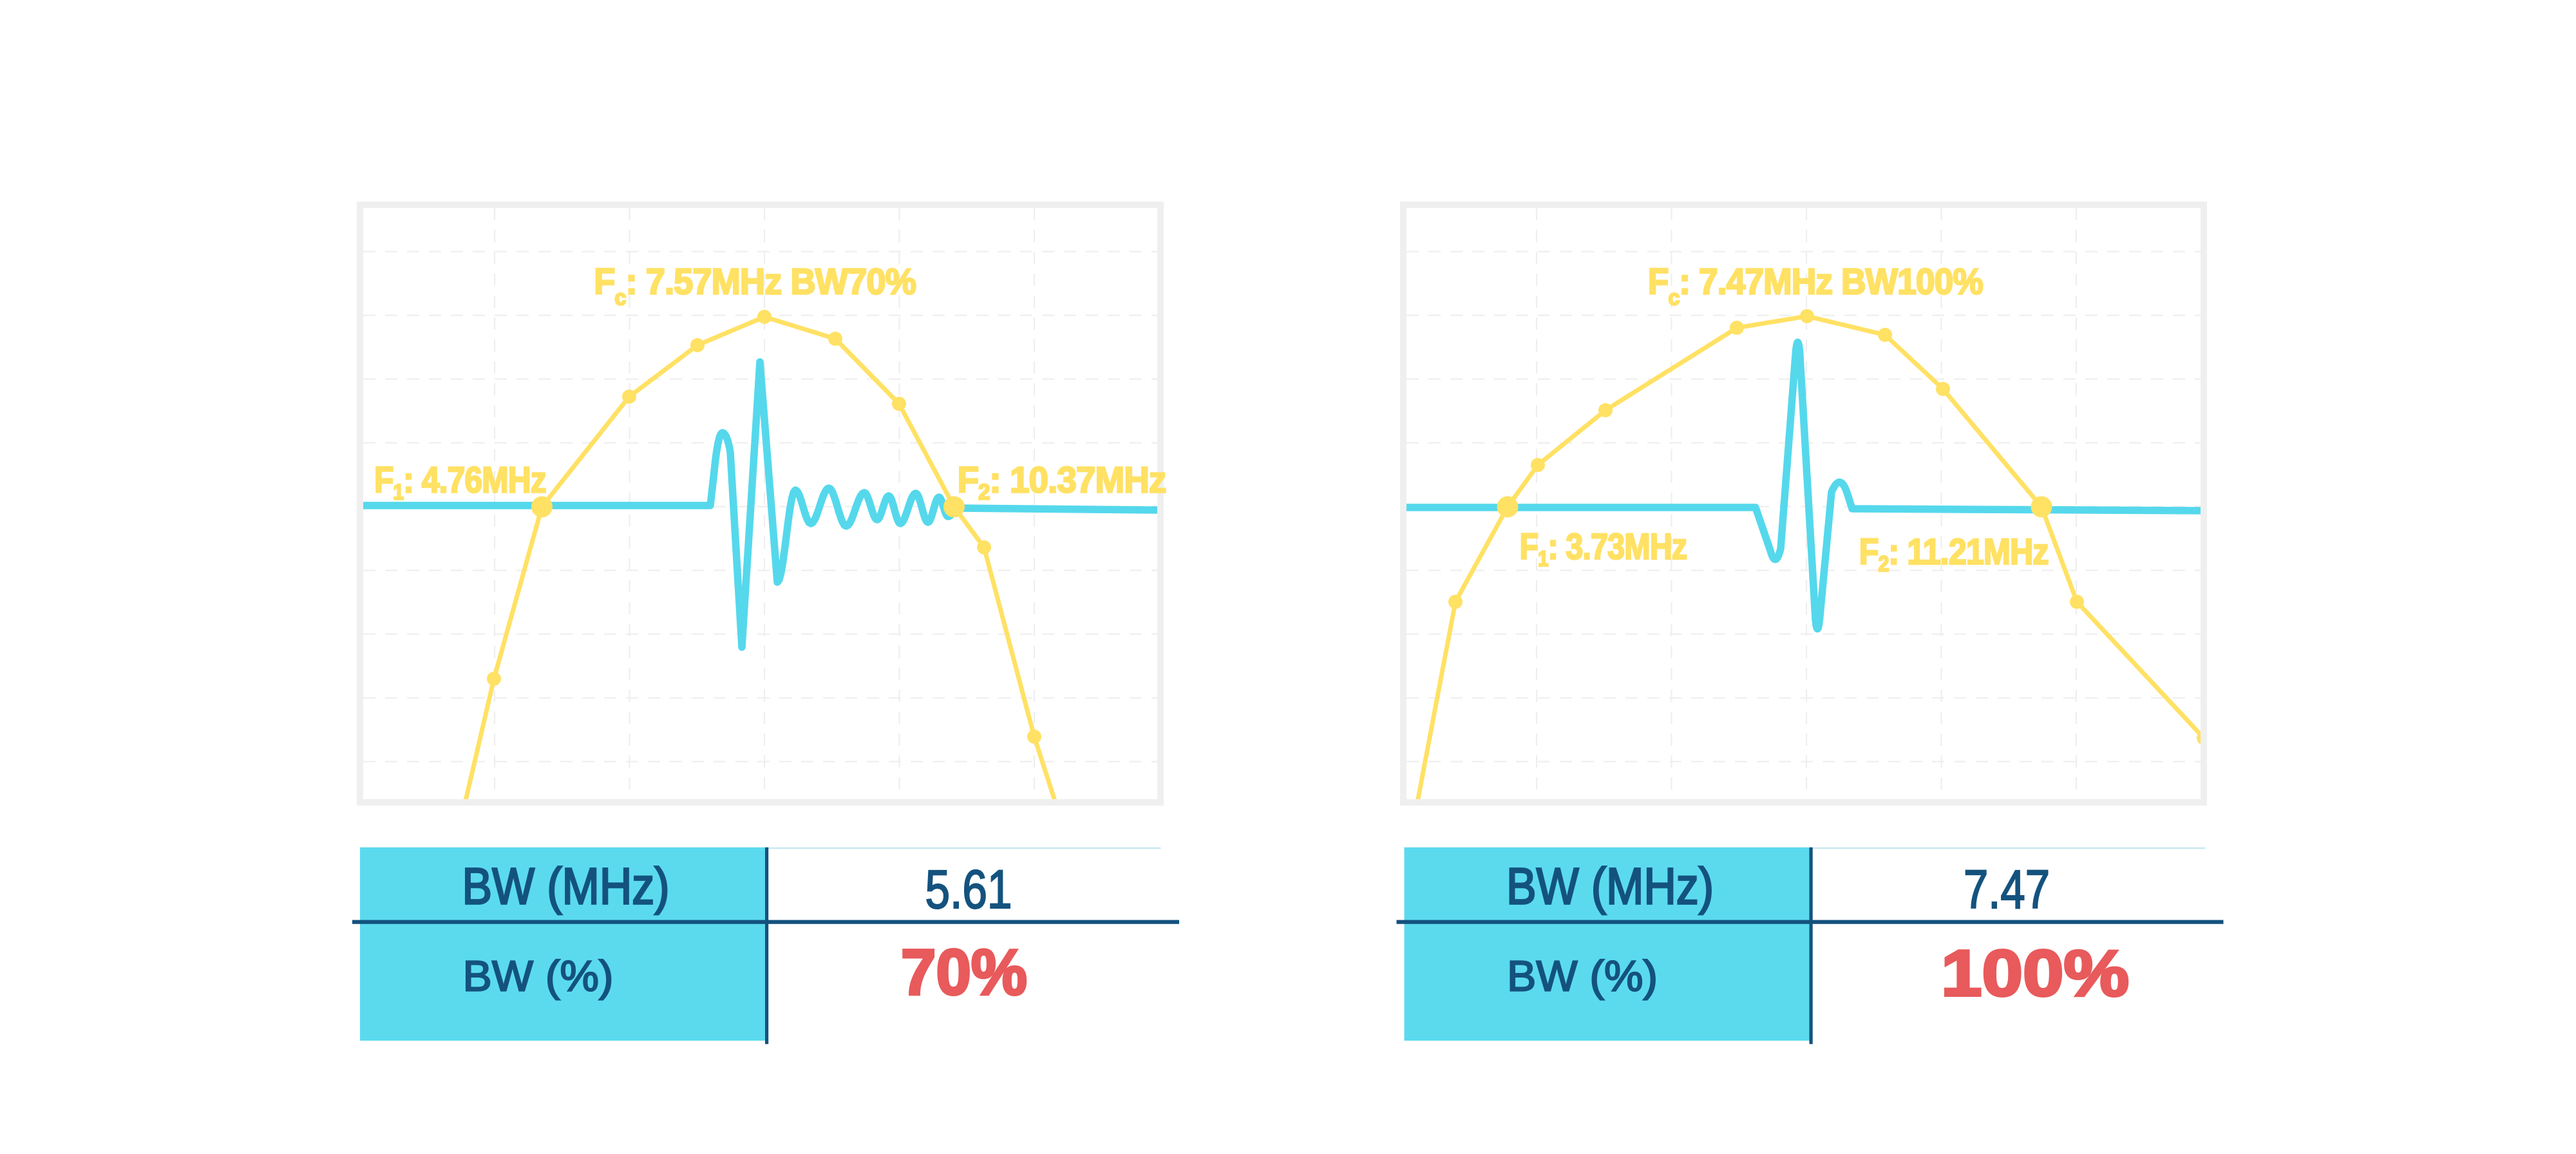 The image size is (2576, 1154). What do you see at coordinates (1603, 548) in the screenshot?
I see `svg-text: F1: 3.73MHz` at bounding box center [1603, 548].